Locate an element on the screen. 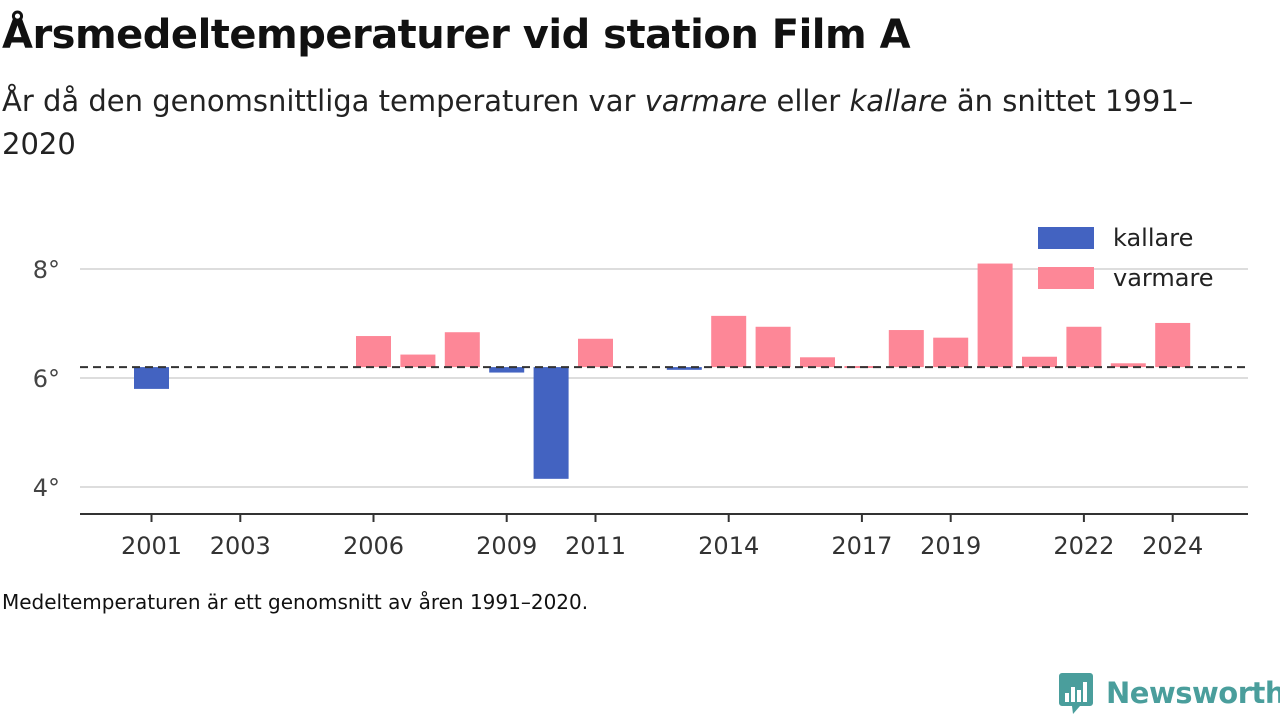 The width and height of the screenshot is (1280, 720). x-tick-label: 2017 is located at coordinates (861, 546).